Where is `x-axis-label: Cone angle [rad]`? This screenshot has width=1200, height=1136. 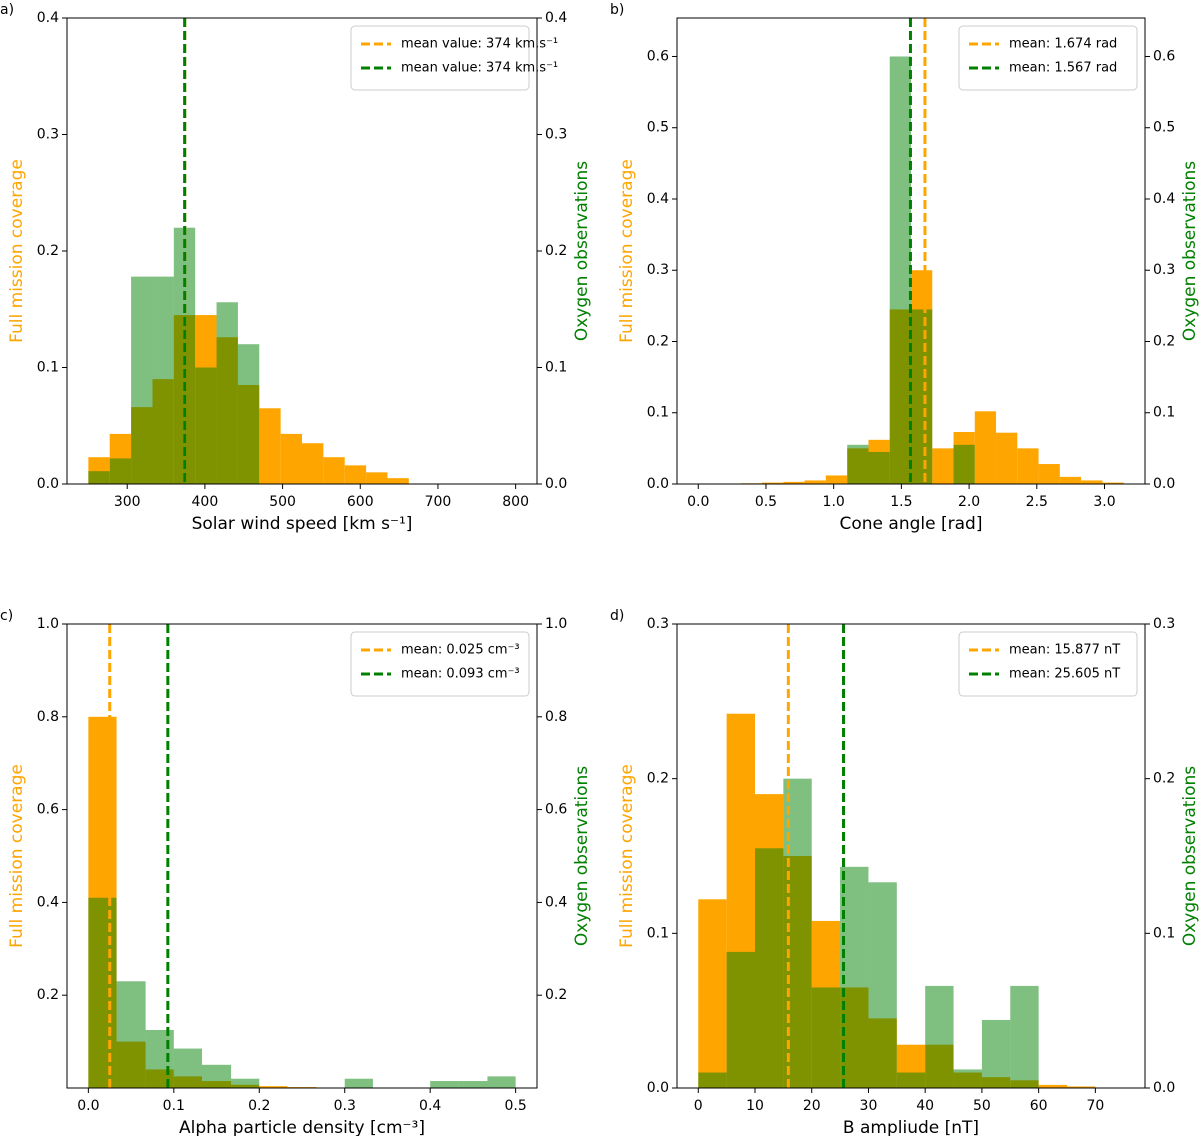
x-axis-label: Cone angle [rad] is located at coordinates (911, 524).